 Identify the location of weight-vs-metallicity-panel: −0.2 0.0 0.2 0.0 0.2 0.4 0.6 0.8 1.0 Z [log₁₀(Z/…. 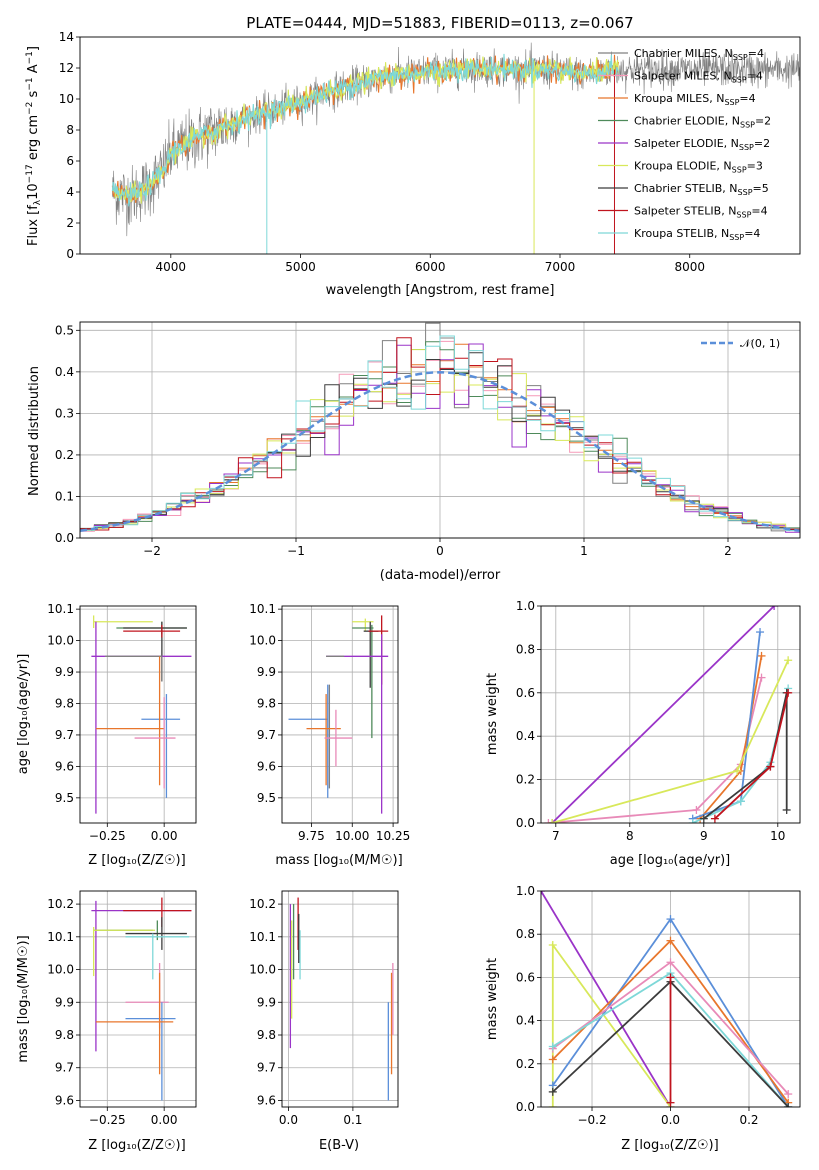
(643, 1018).